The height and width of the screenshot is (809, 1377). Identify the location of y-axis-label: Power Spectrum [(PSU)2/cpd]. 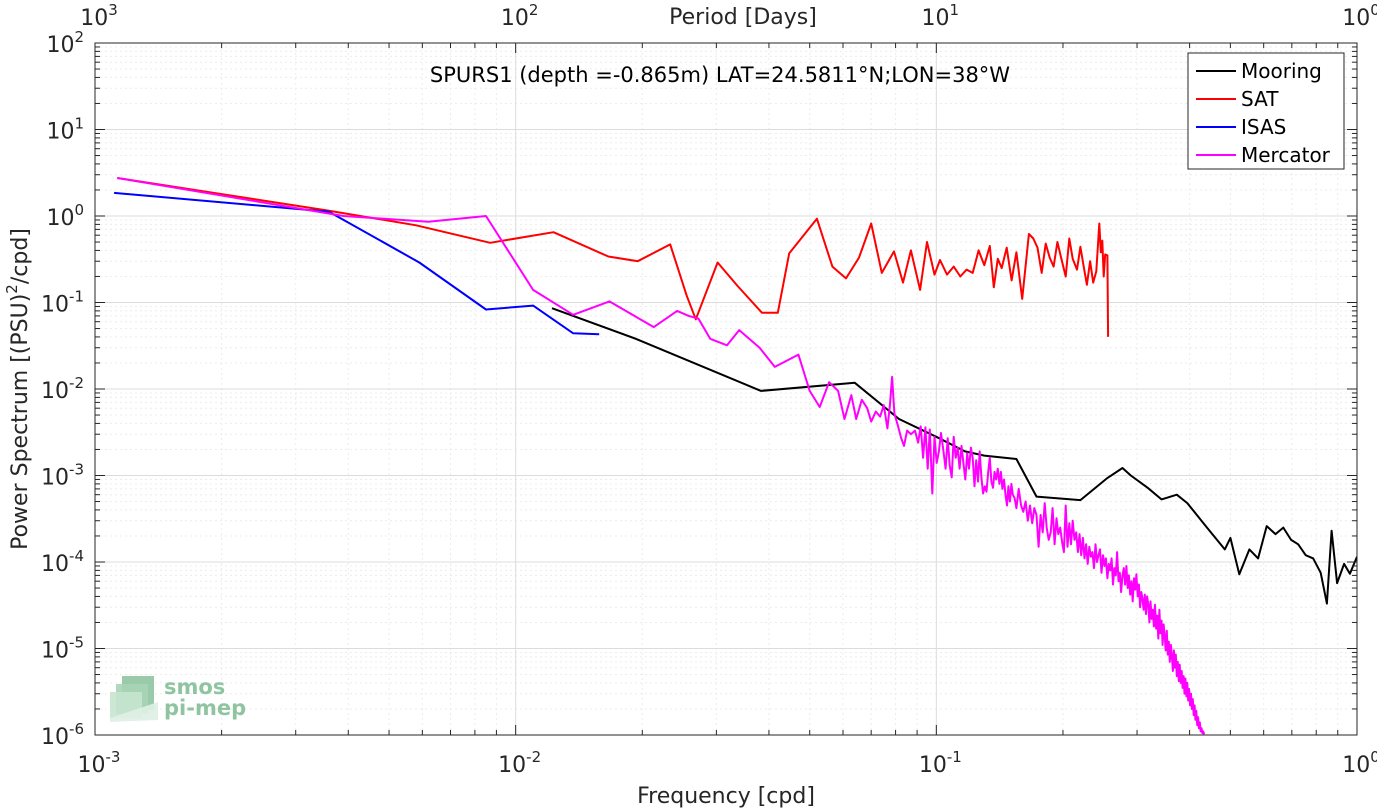
(18, 389).